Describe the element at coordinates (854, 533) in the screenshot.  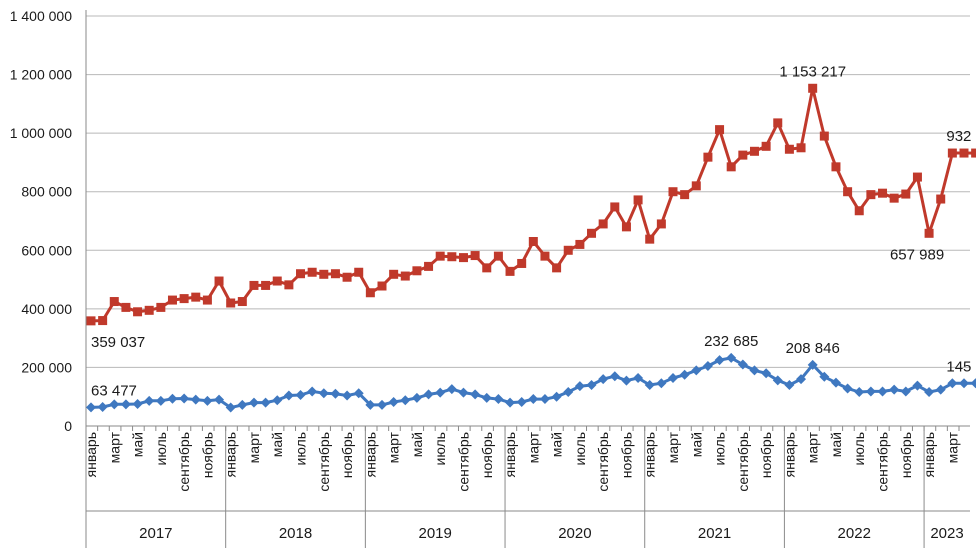
I see `year-label: 2022` at that location.